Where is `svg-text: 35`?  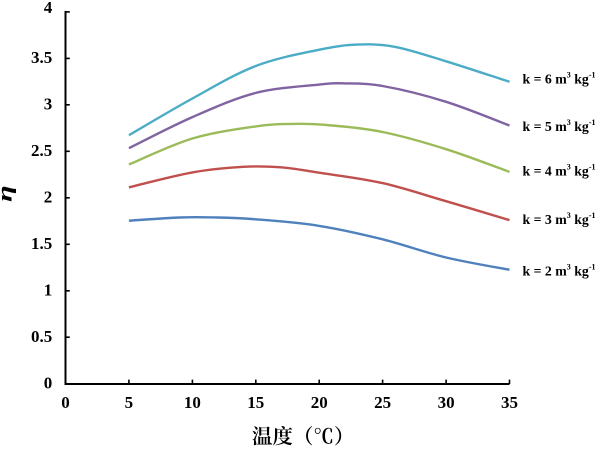 svg-text: 35 is located at coordinates (509, 402).